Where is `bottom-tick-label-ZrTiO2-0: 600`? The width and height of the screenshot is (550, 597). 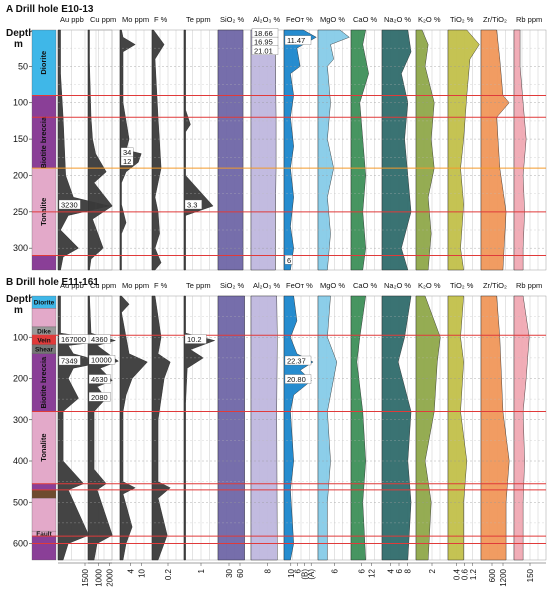
bottom-tick-label-ZrTiO2-0: 600 is located at coordinates (492, 575).